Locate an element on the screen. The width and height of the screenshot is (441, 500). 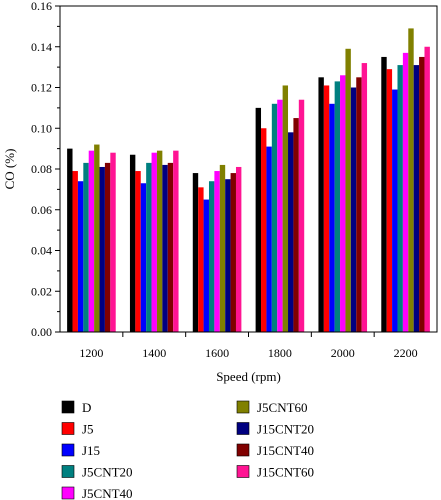
x-tick-label: 1800 is located at coordinates (280, 353).